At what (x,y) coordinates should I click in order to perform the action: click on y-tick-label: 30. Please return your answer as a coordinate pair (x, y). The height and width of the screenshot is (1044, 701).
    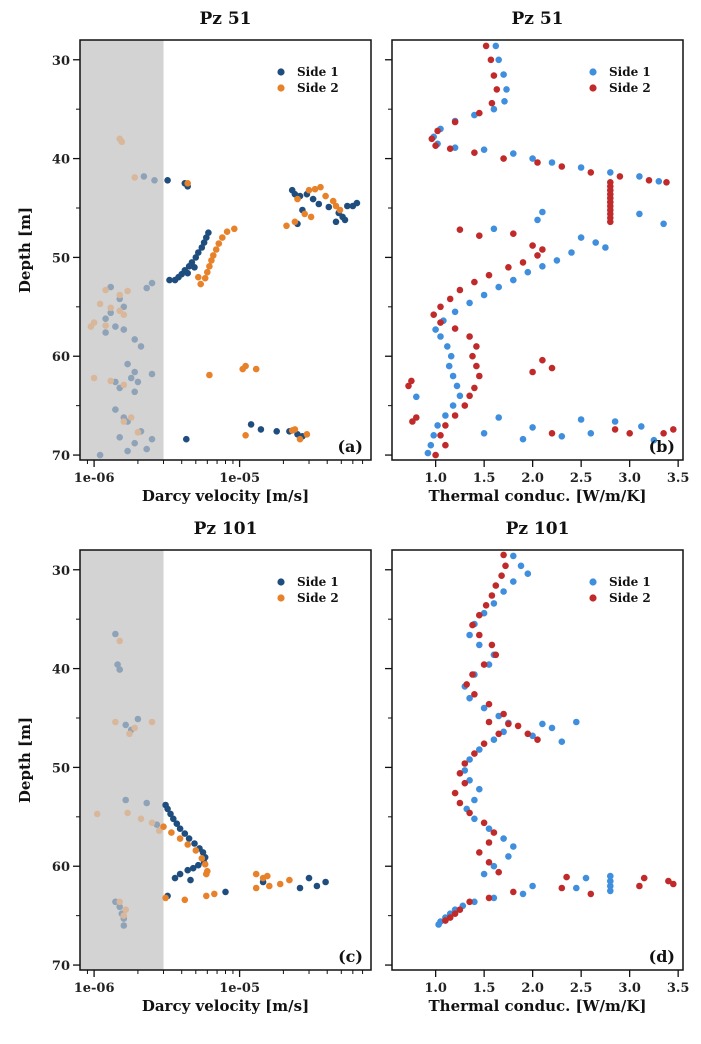
    Looking at the image, I should click on (61, 61).